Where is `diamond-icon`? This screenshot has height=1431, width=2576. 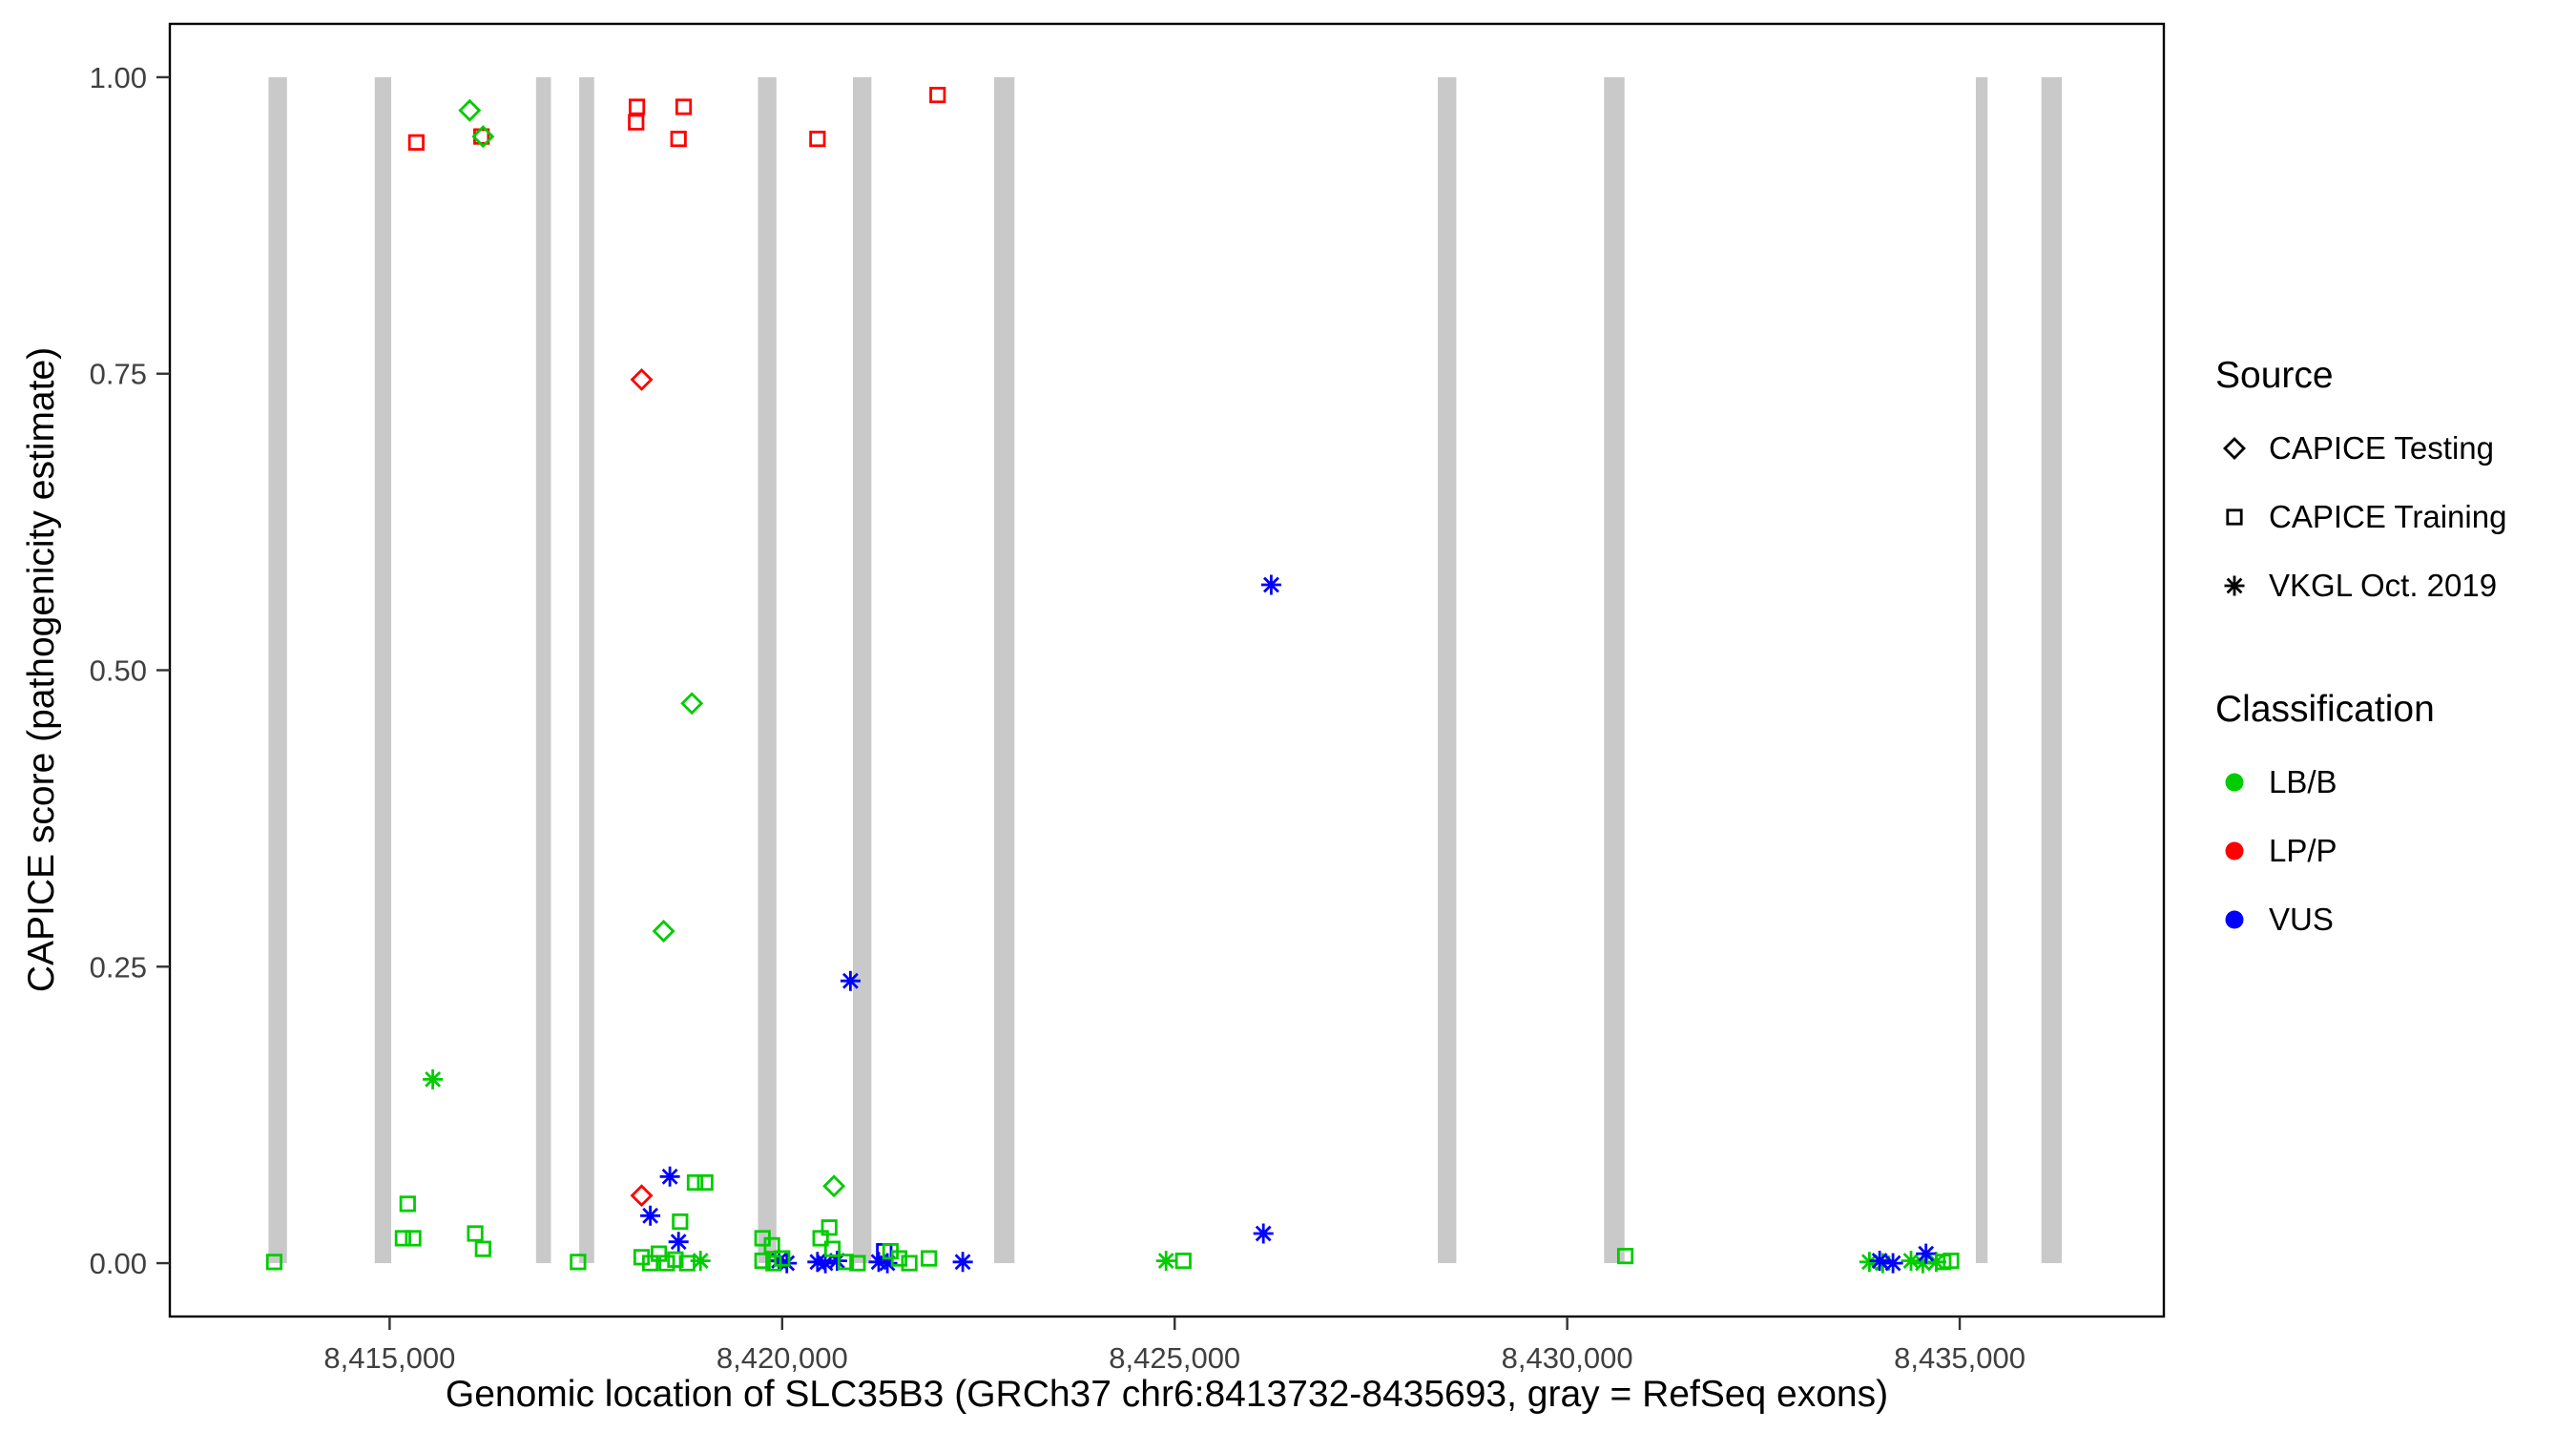 diamond-icon is located at coordinates (2234, 448).